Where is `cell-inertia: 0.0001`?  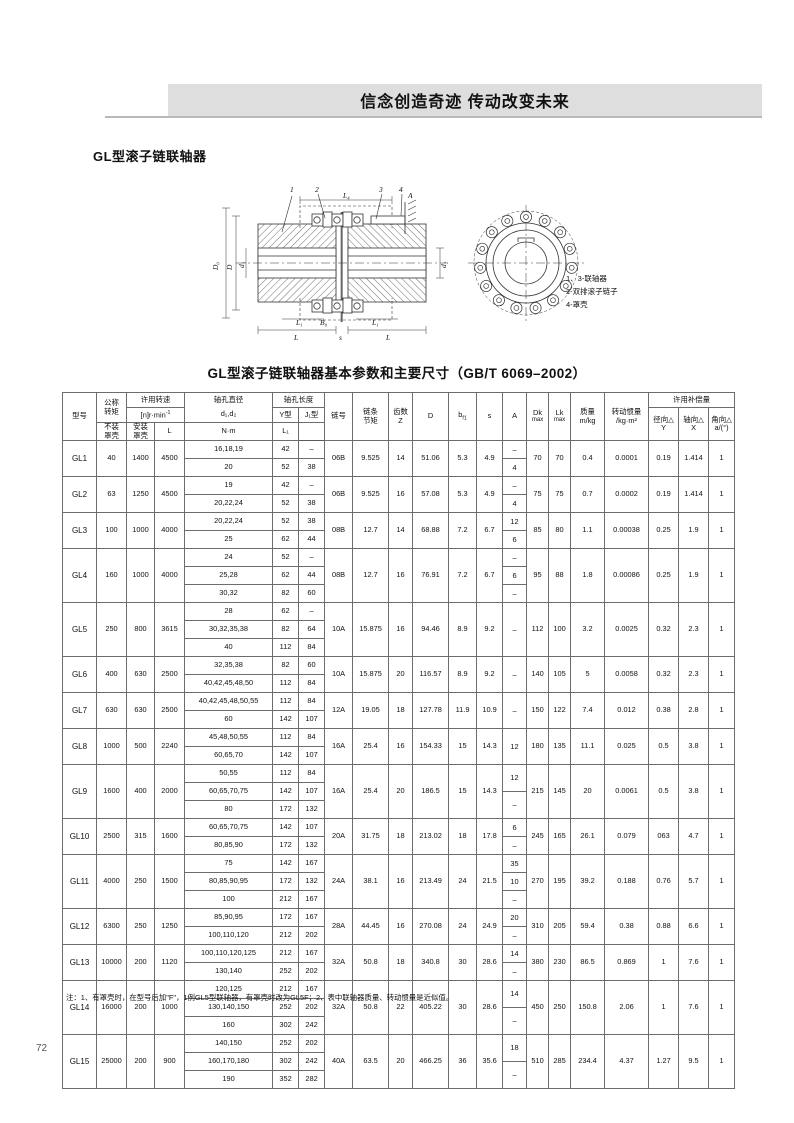 cell-inertia: 0.0001 is located at coordinates (627, 459).